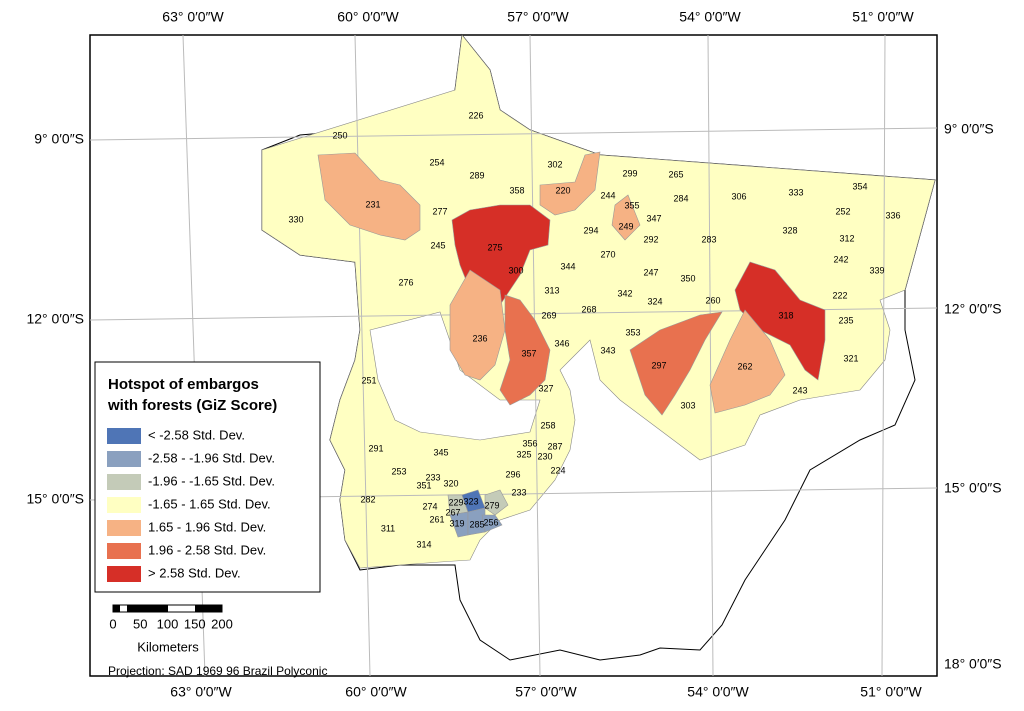  Describe the element at coordinates (436, 519) in the screenshot. I see `region-label: 261` at that location.